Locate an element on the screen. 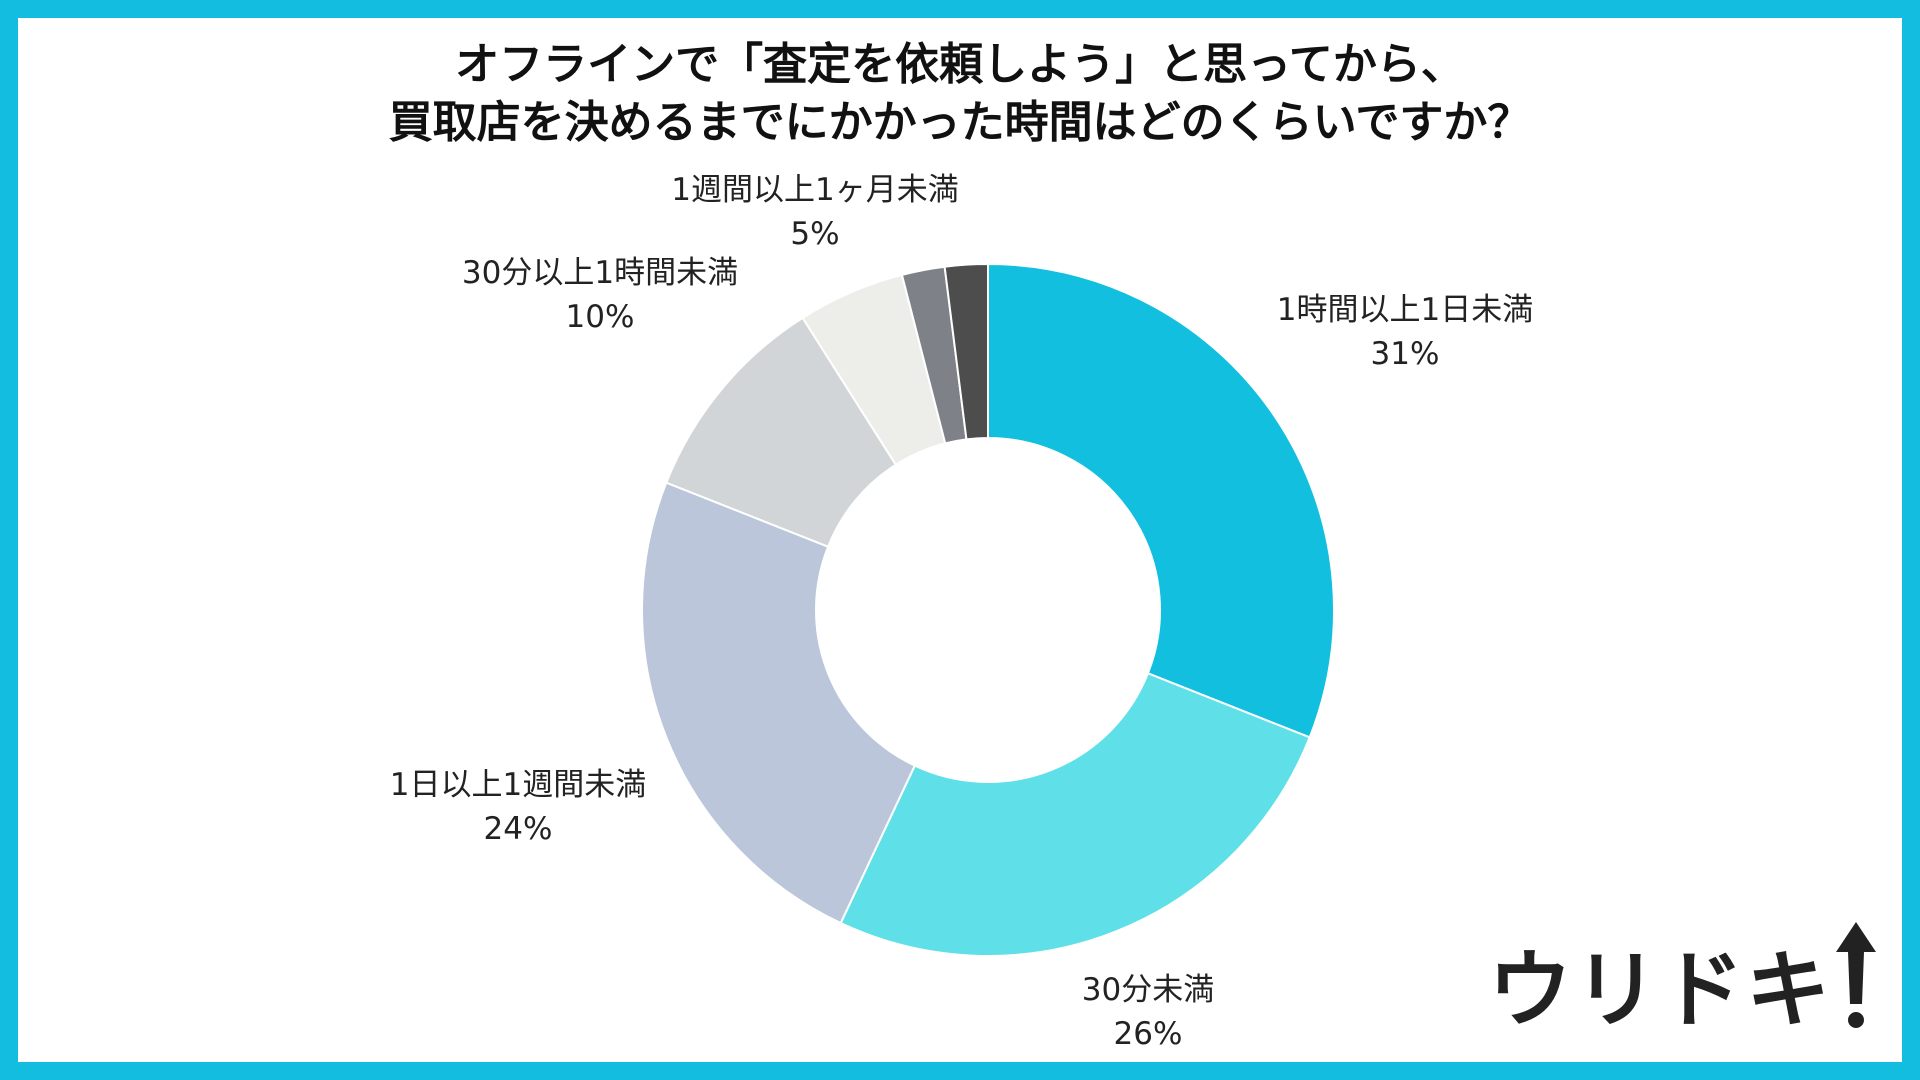 This screenshot has width=1920, height=1080. up-arrow-icon is located at coordinates (1856, 975).